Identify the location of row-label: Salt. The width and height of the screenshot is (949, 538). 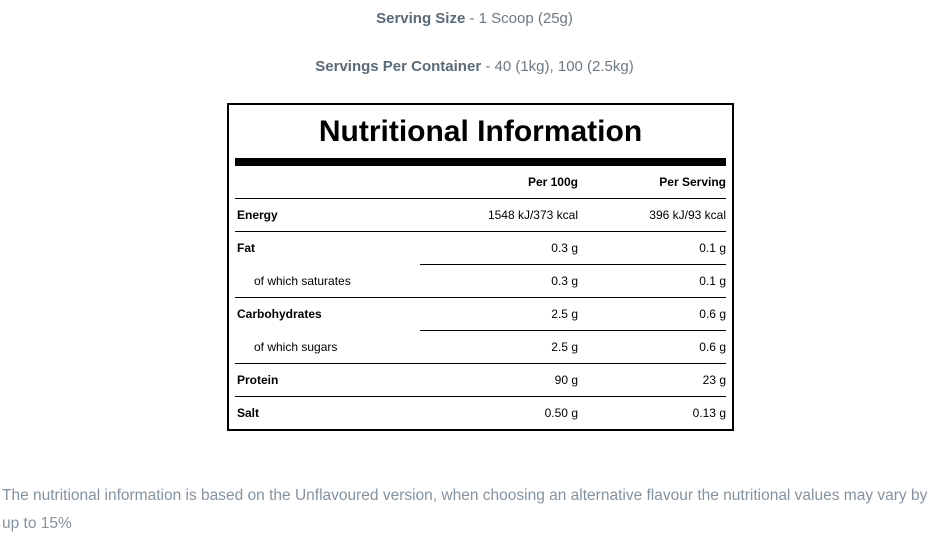
(248, 413).